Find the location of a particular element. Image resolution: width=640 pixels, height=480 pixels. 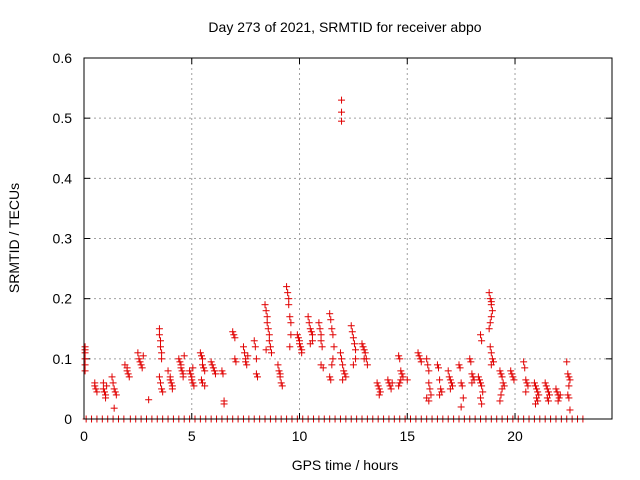

y-tick-label: 0.3 is located at coordinates (63, 239).